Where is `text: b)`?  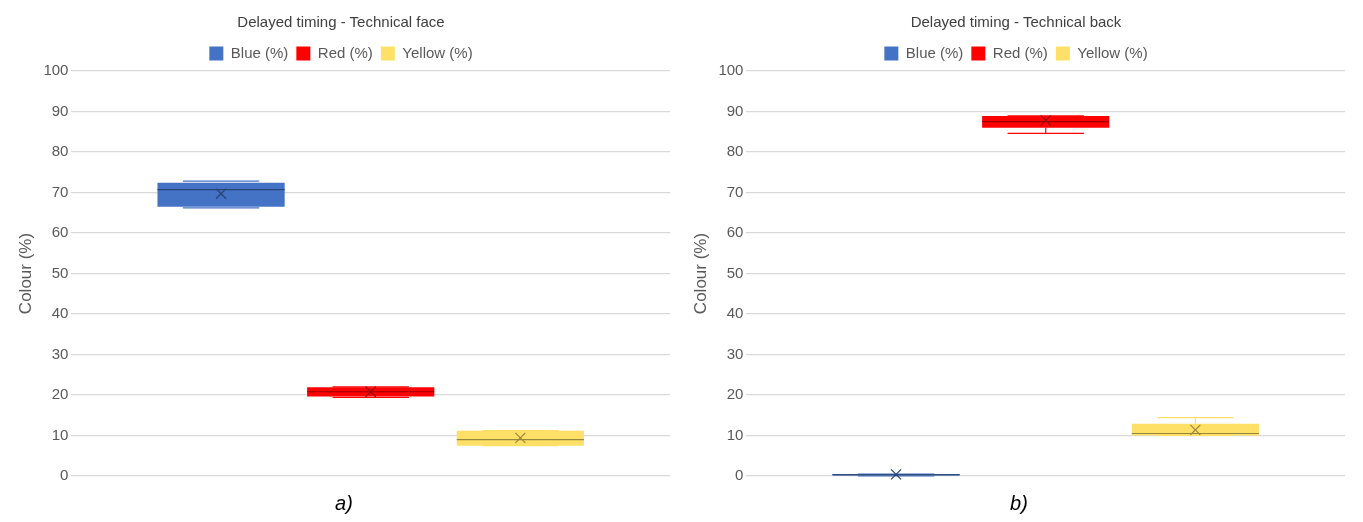
text: b) is located at coordinates (1019, 503).